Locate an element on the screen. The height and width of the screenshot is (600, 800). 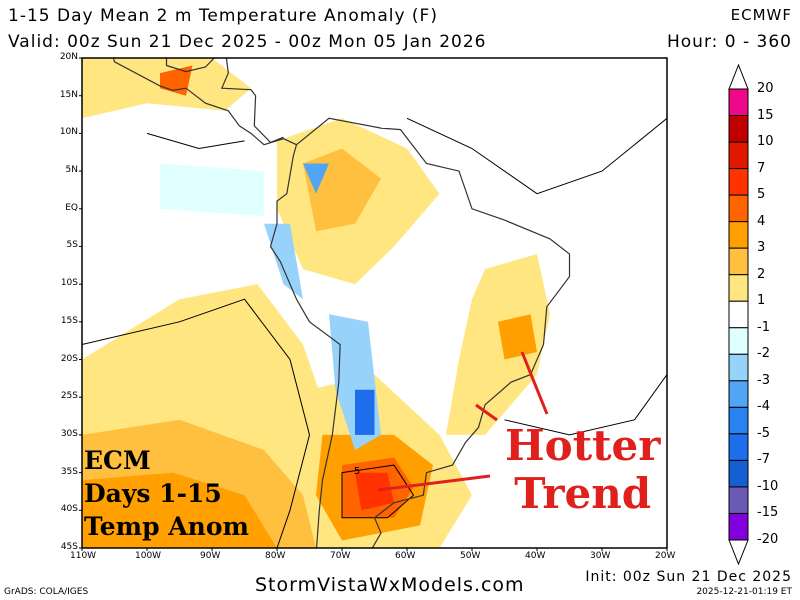
lat-tick-label: 15S is located at coordinates (69, 320).